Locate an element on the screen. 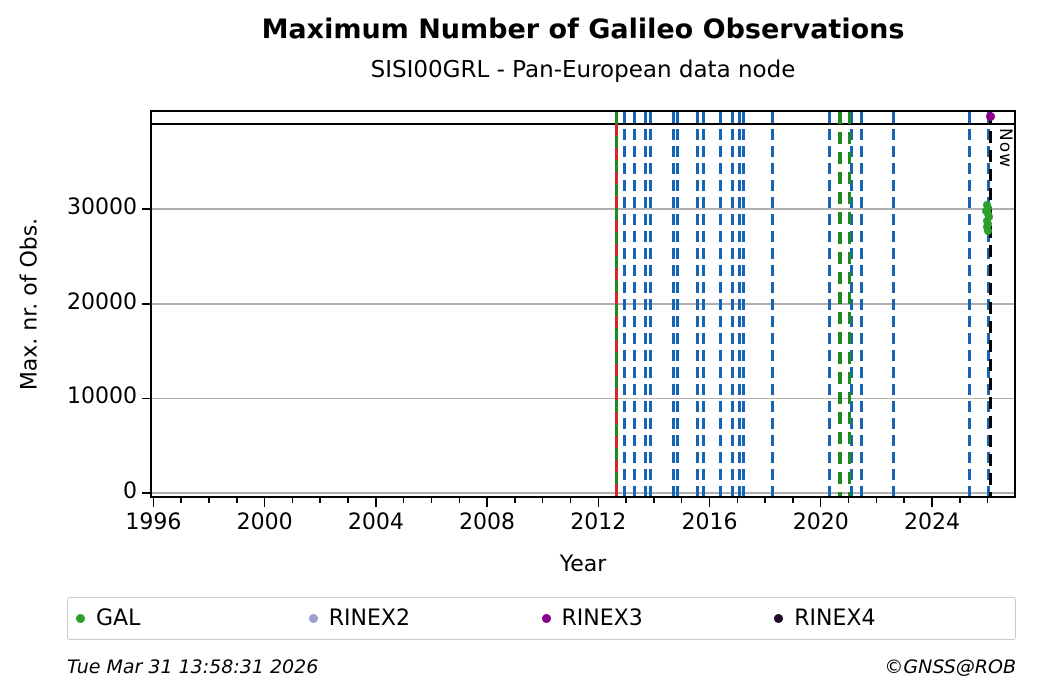  y-axis-label: Max. nr. of Obs. is located at coordinates (30, 304).